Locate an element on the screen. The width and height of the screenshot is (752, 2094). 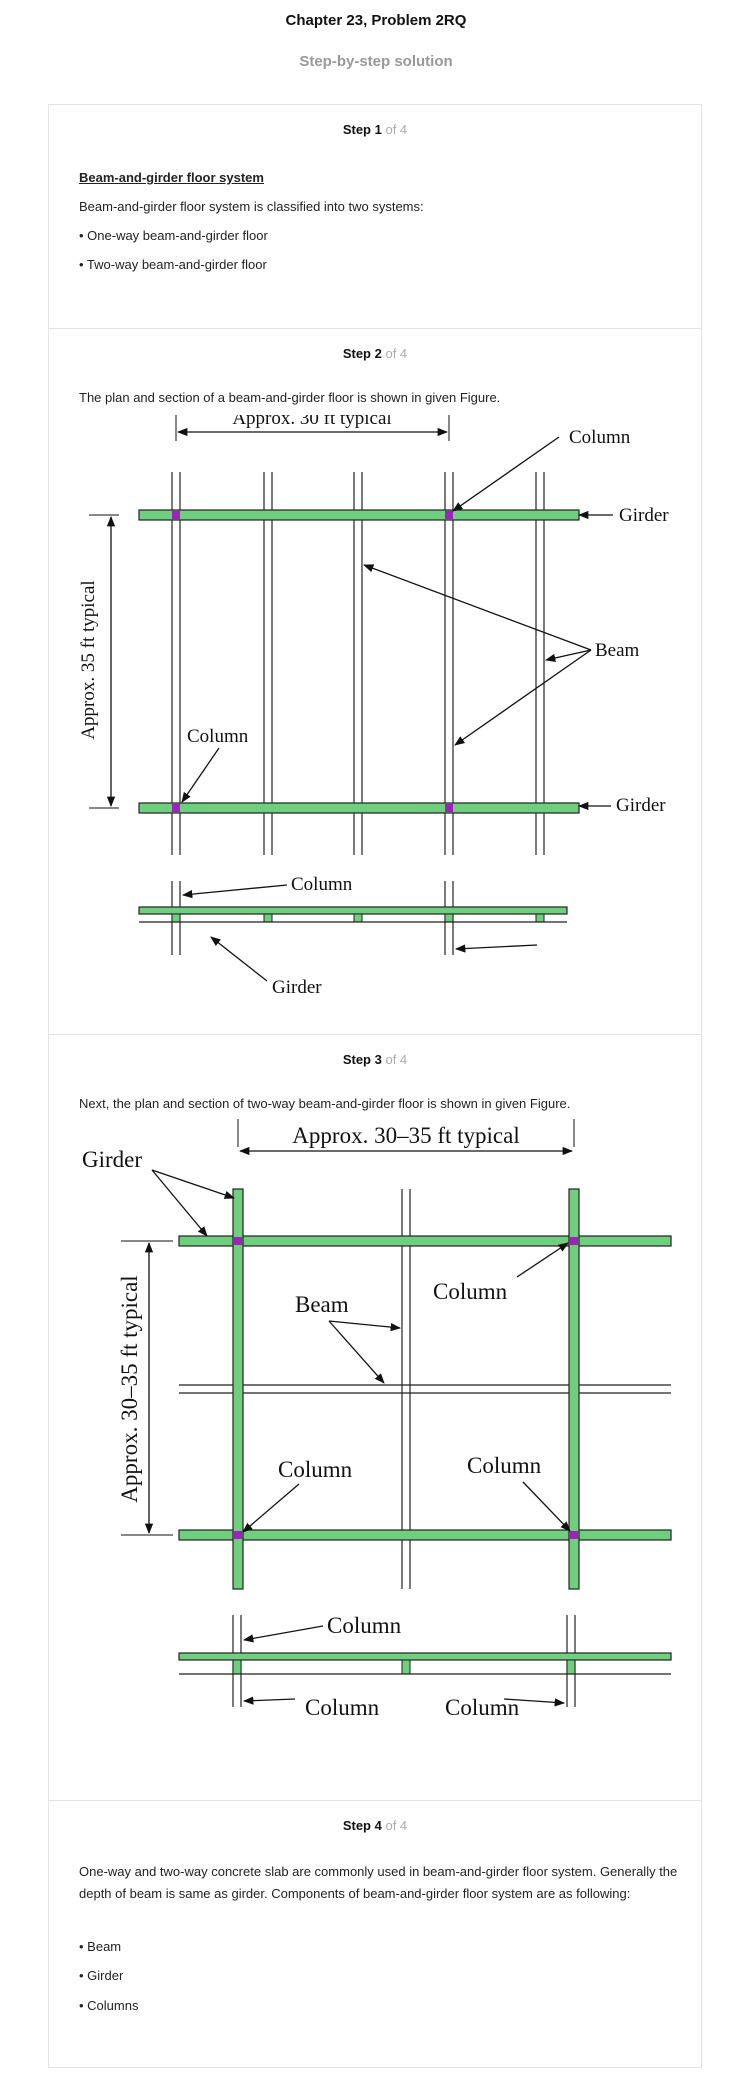
step-2-header: Step 2 of 4 is located at coordinates (375, 353).